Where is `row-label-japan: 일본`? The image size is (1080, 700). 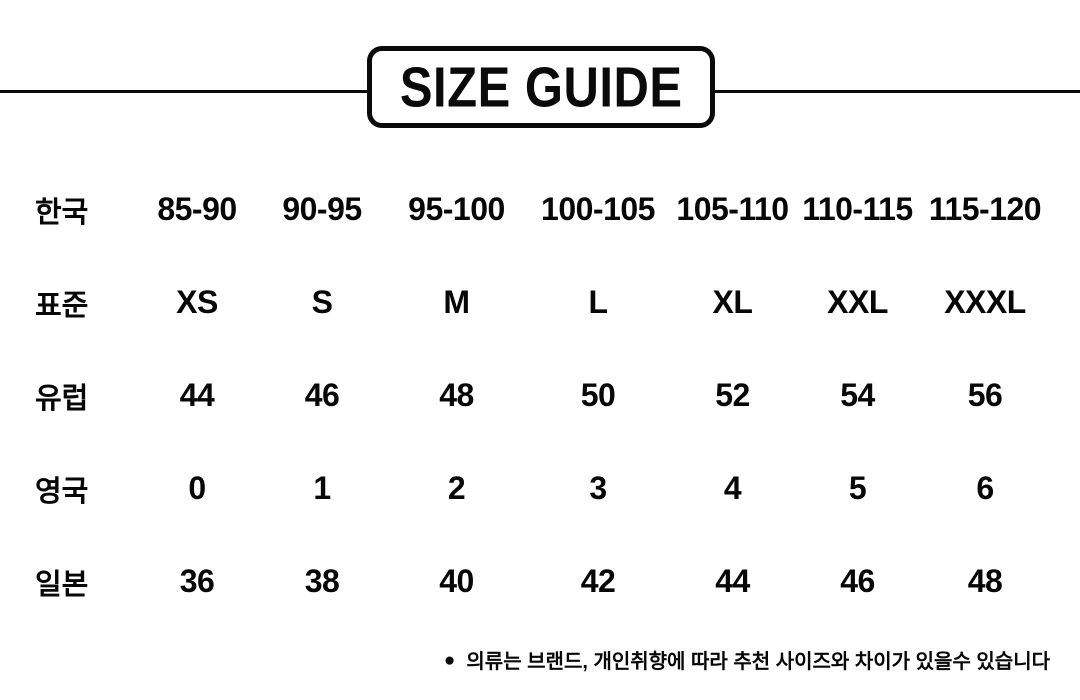
row-label-japan: 일본 is located at coordinates (62, 584).